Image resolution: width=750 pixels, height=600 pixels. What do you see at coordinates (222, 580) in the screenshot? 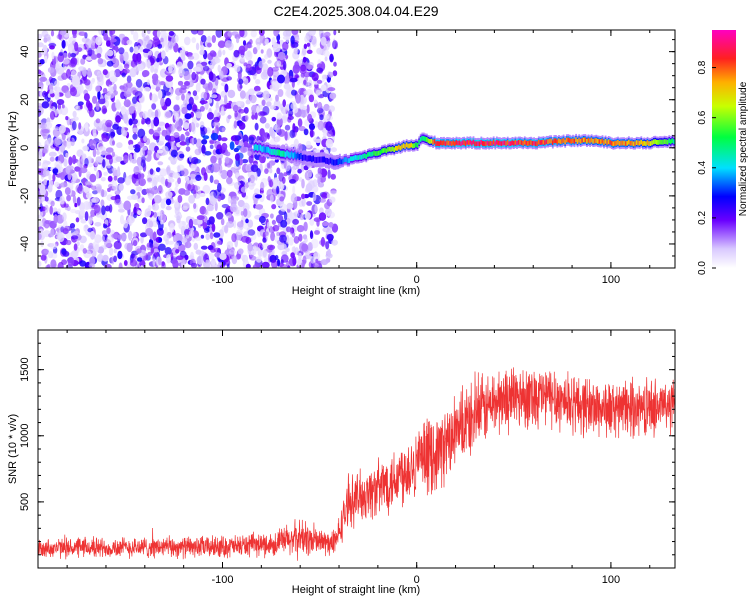
I see `x-tick-label: -100` at bounding box center [222, 580].